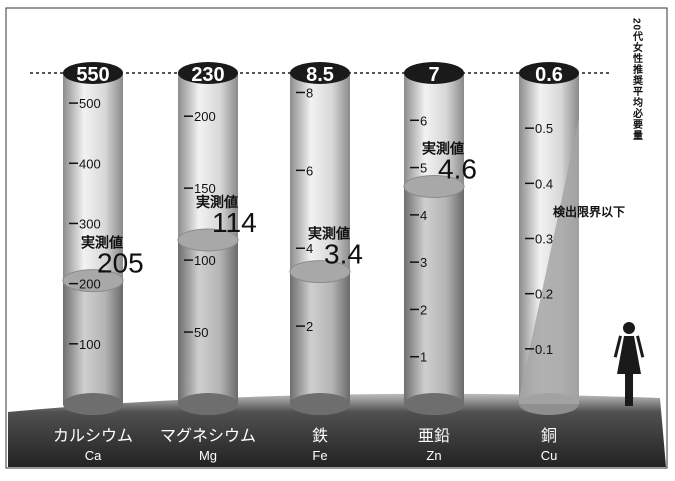 The width and height of the screenshot is (675, 481). Describe the element at coordinates (208, 455) in the screenshot. I see `mineral-symbol-label: Mg` at that location.